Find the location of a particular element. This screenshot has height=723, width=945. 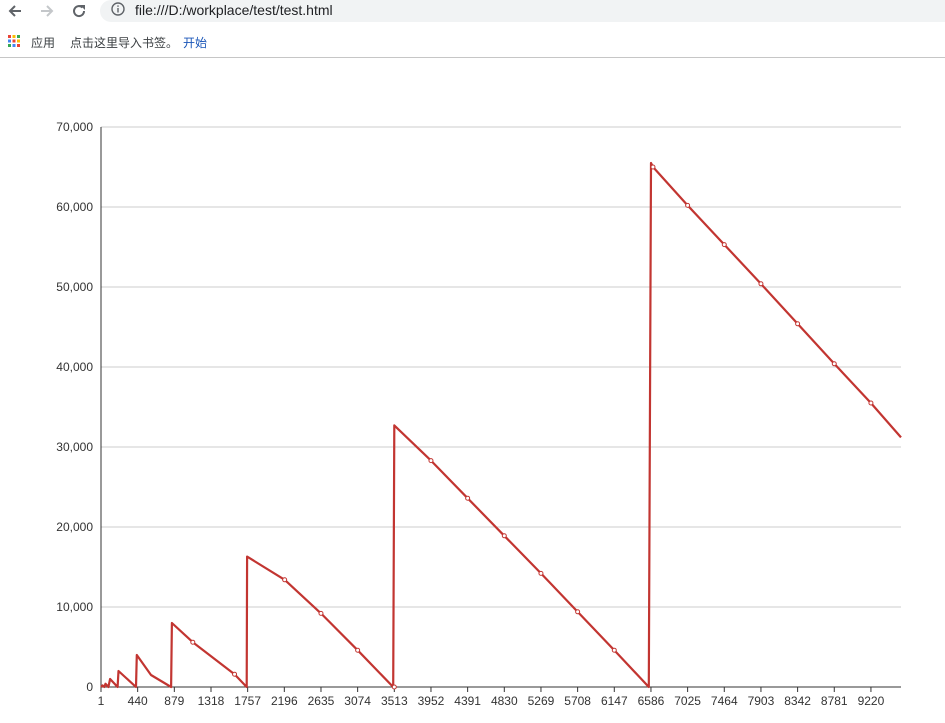

y-tick-label: 0 is located at coordinates (89, 687).